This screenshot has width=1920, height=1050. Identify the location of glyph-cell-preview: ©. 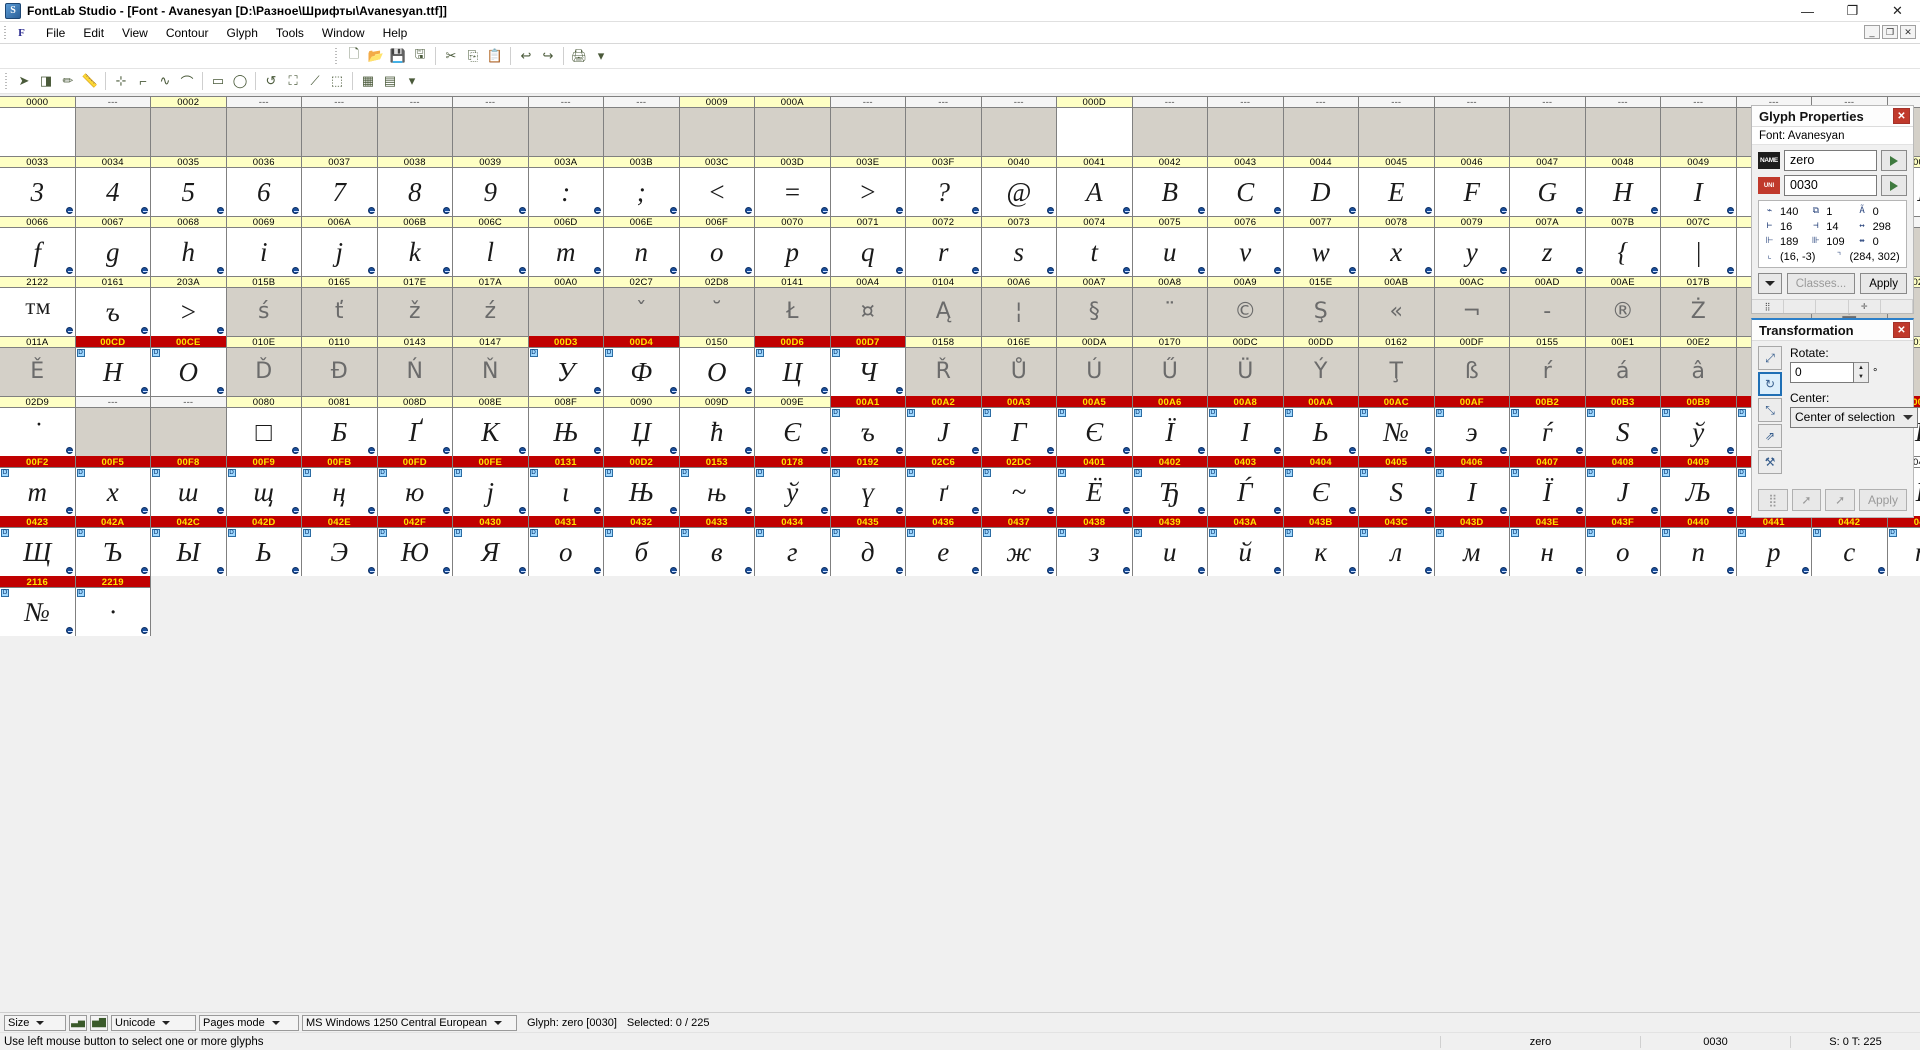
(1245, 312).